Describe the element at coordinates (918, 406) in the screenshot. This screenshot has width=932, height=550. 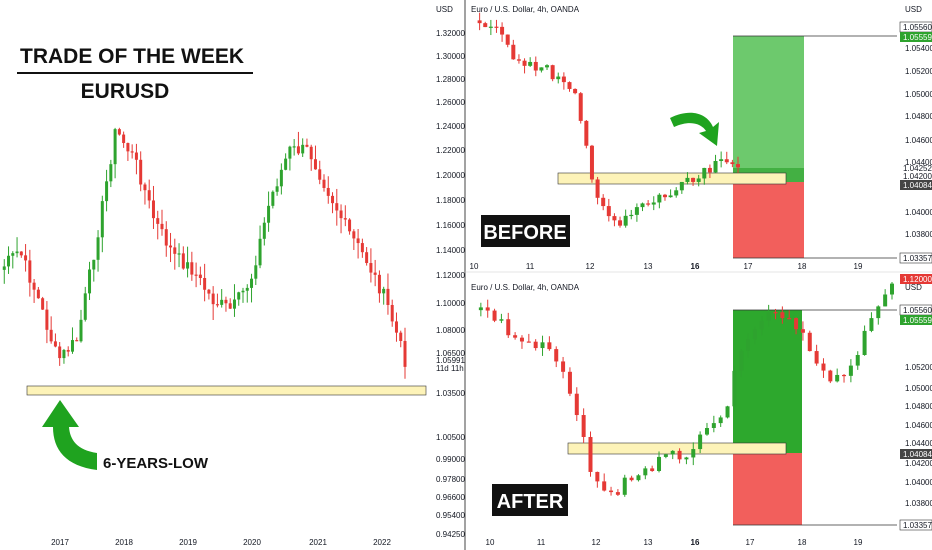
I see `y-tick-label: 1.04800` at that location.